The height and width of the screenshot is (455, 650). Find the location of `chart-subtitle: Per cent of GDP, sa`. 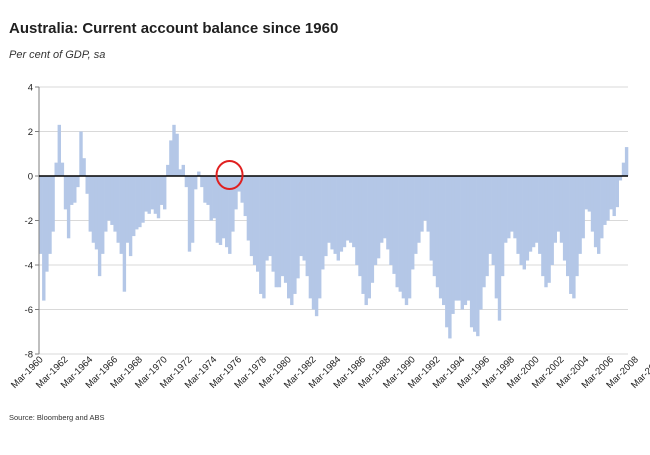

chart-subtitle: Per cent of GDP, sa is located at coordinates (57, 55).